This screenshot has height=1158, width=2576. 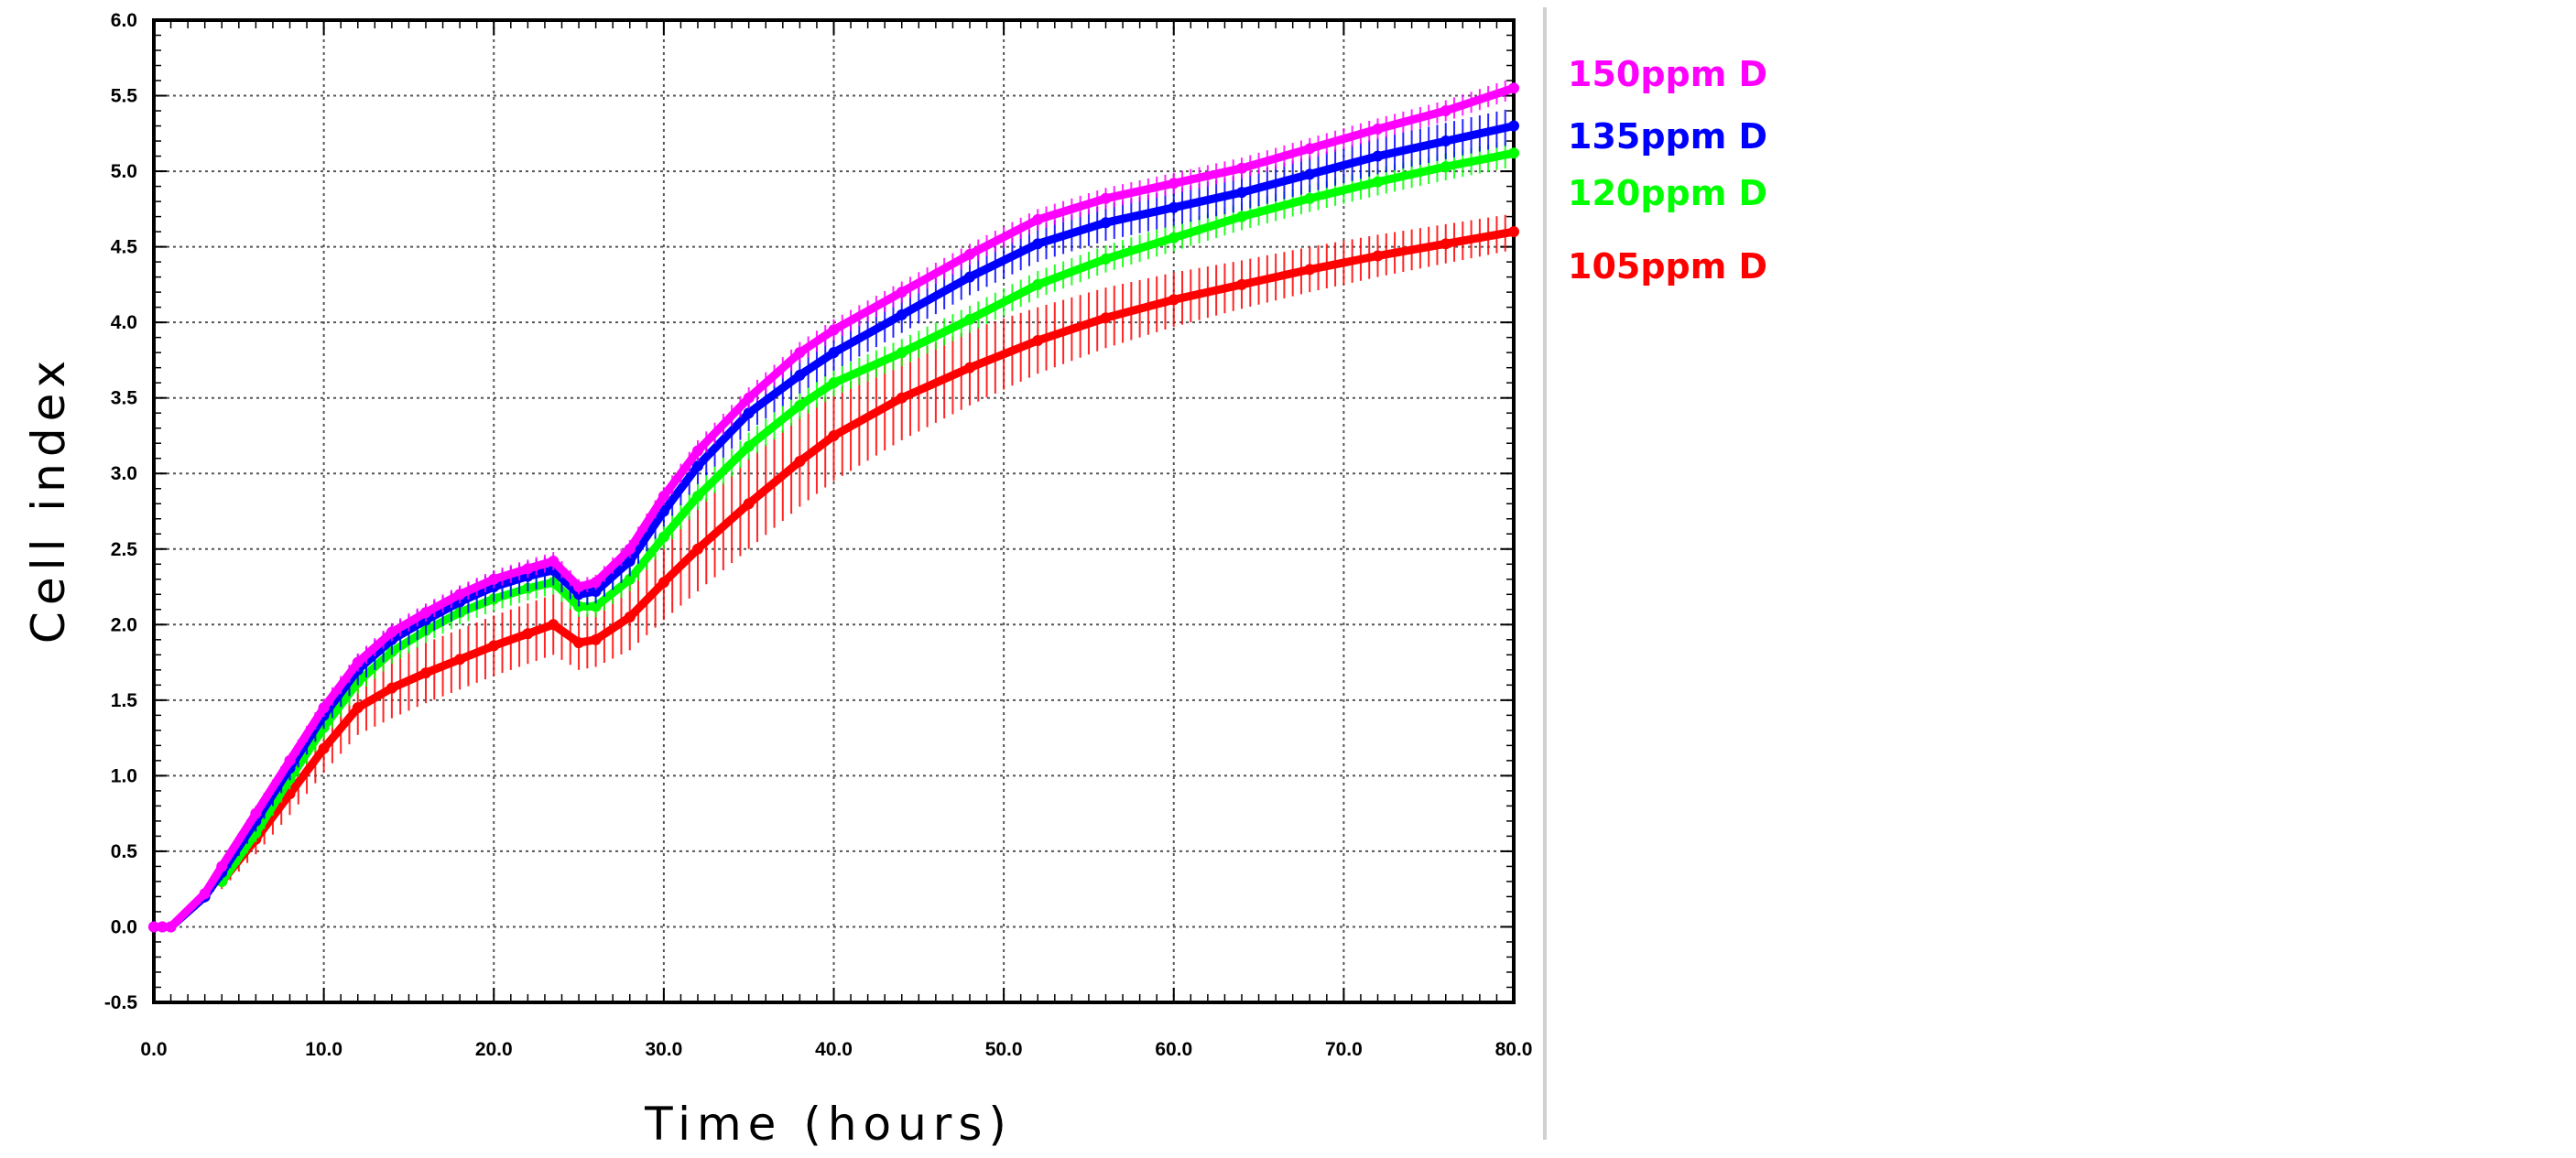 I want to click on y-tick-label: 1.0, so click(x=124, y=775).